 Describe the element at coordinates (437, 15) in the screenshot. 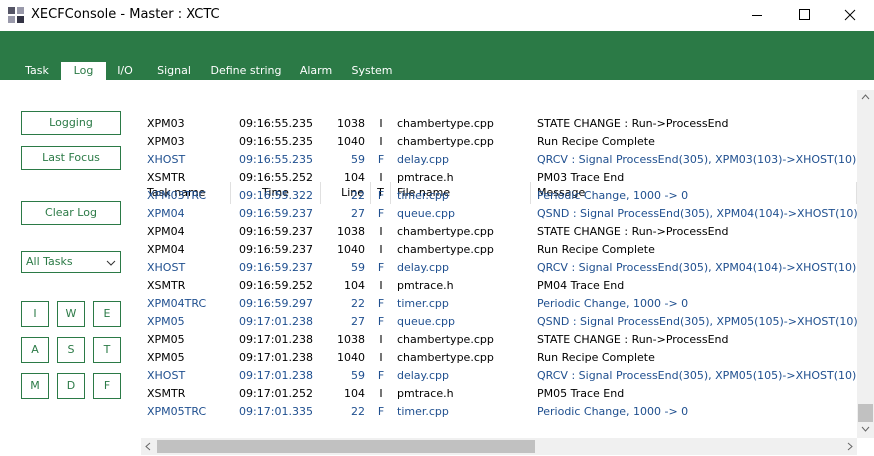

I see `title-bar: XECFConsole - Master : XCTC` at that location.